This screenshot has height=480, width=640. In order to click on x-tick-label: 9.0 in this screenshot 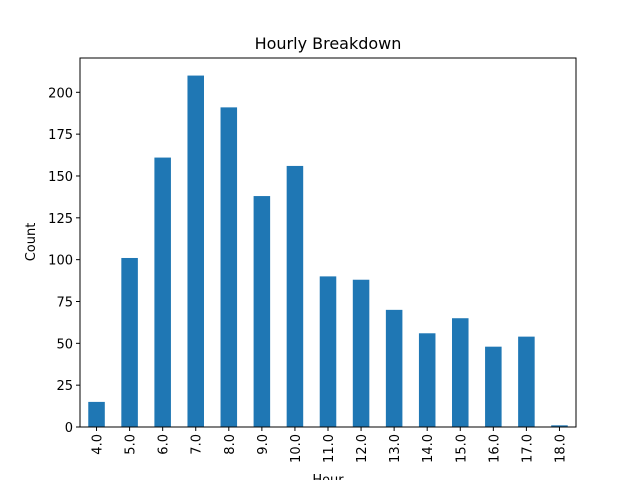, I will do `click(263, 444)`.